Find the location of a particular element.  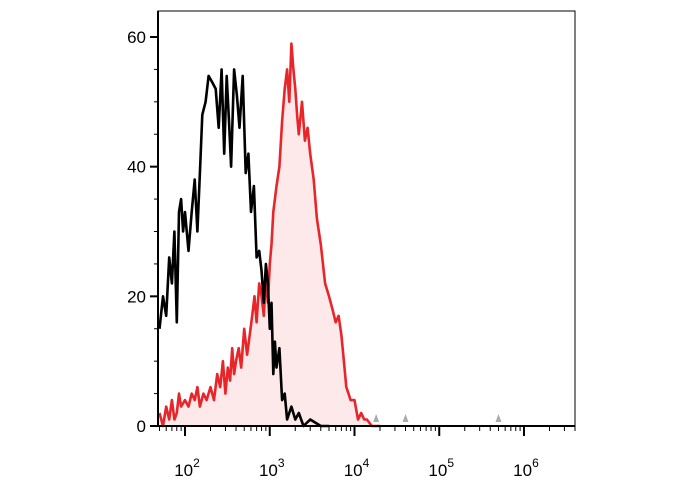

x-tick-label: 10² is located at coordinates (187, 468).